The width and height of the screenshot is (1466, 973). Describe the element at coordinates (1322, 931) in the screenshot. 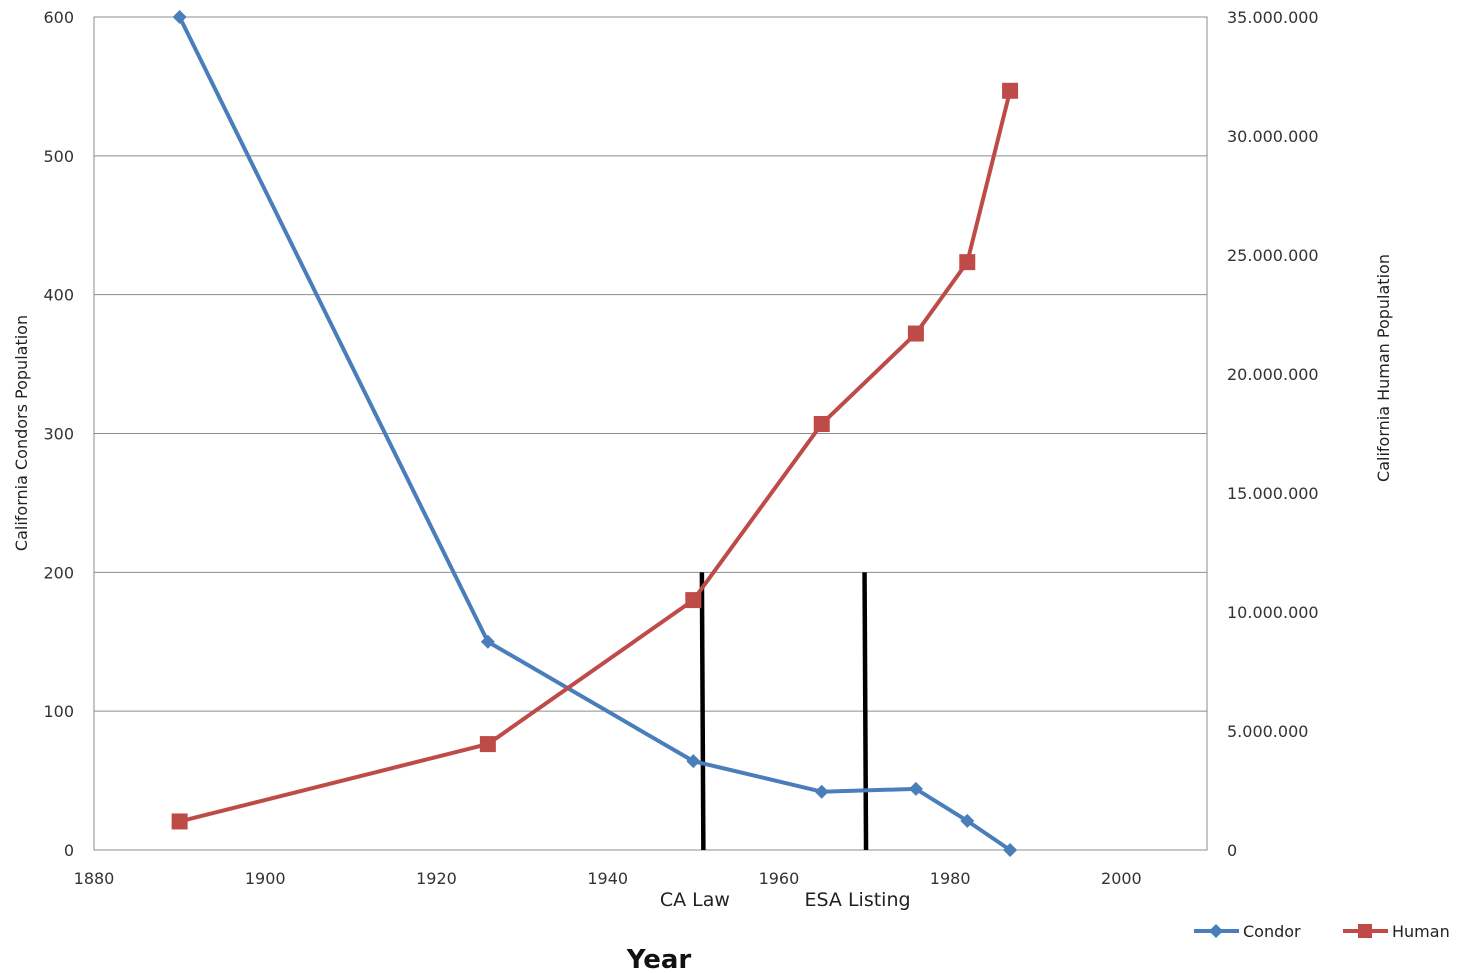

I see `legend: Condor Human` at that location.